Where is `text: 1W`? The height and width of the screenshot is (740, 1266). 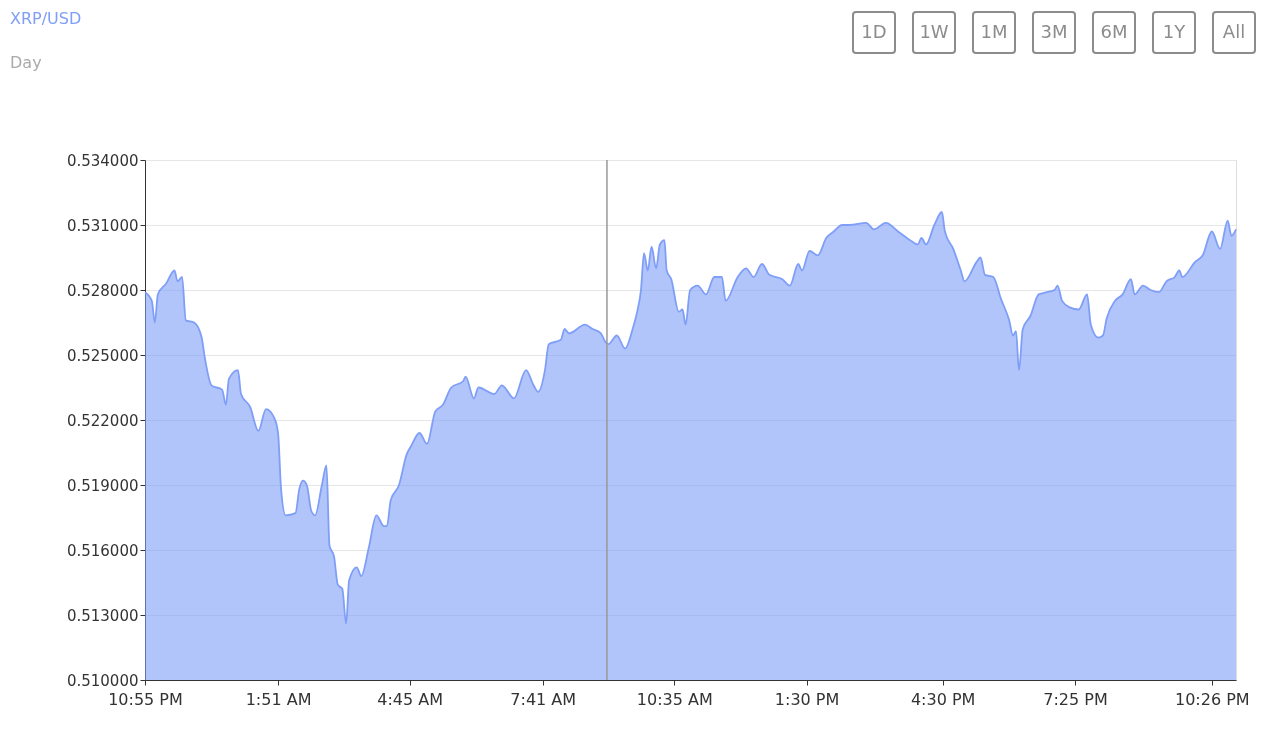
text: 1W is located at coordinates (934, 31).